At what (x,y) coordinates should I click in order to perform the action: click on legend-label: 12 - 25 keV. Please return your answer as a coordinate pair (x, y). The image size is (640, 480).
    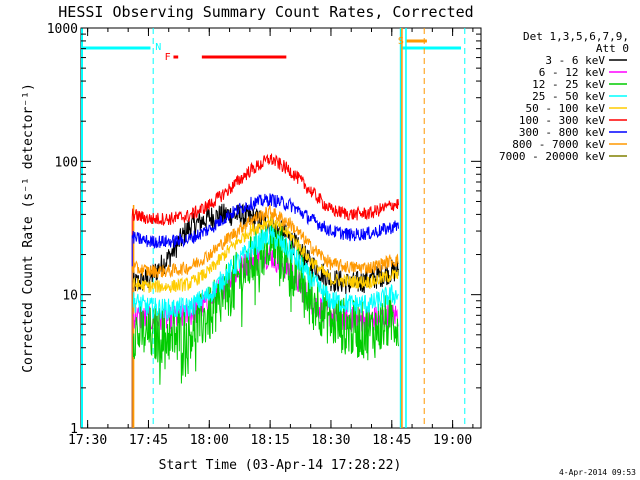
    Looking at the image, I should click on (568, 84).